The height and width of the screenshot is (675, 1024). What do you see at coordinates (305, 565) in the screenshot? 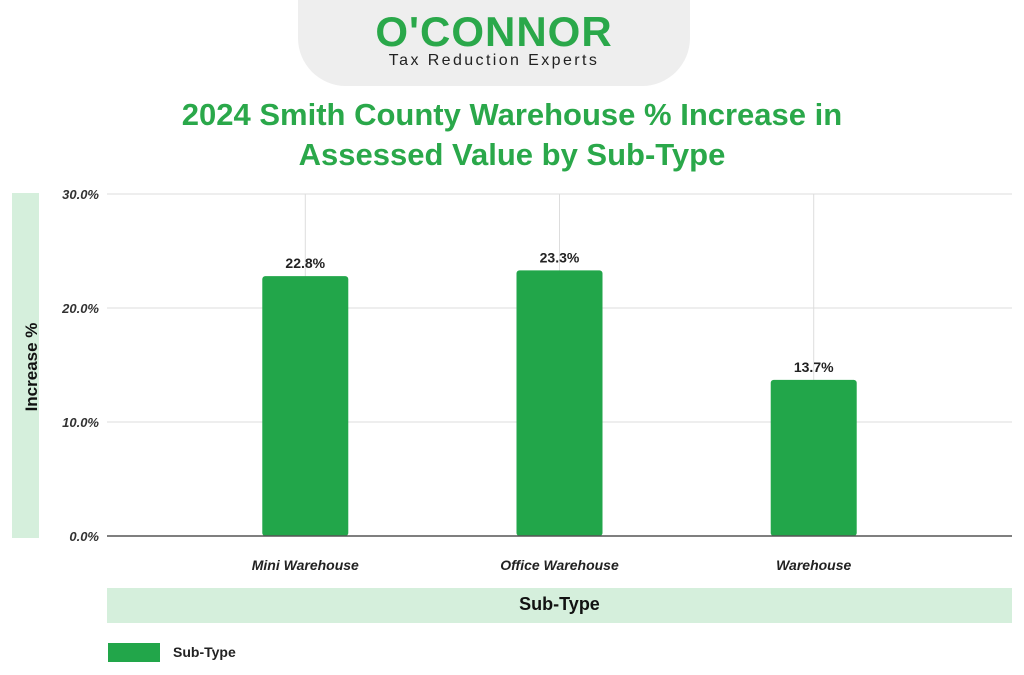
I see `x-tick-label: Mini Warehouse` at bounding box center [305, 565].